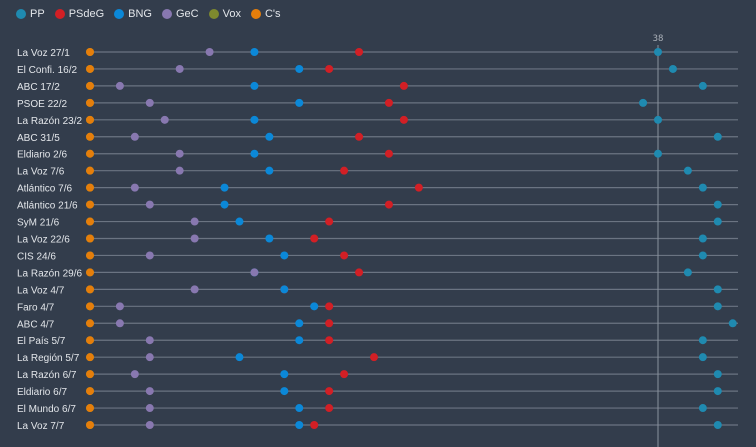  Describe the element at coordinates (658, 39) in the screenshot. I see `reference-label: 38` at that location.